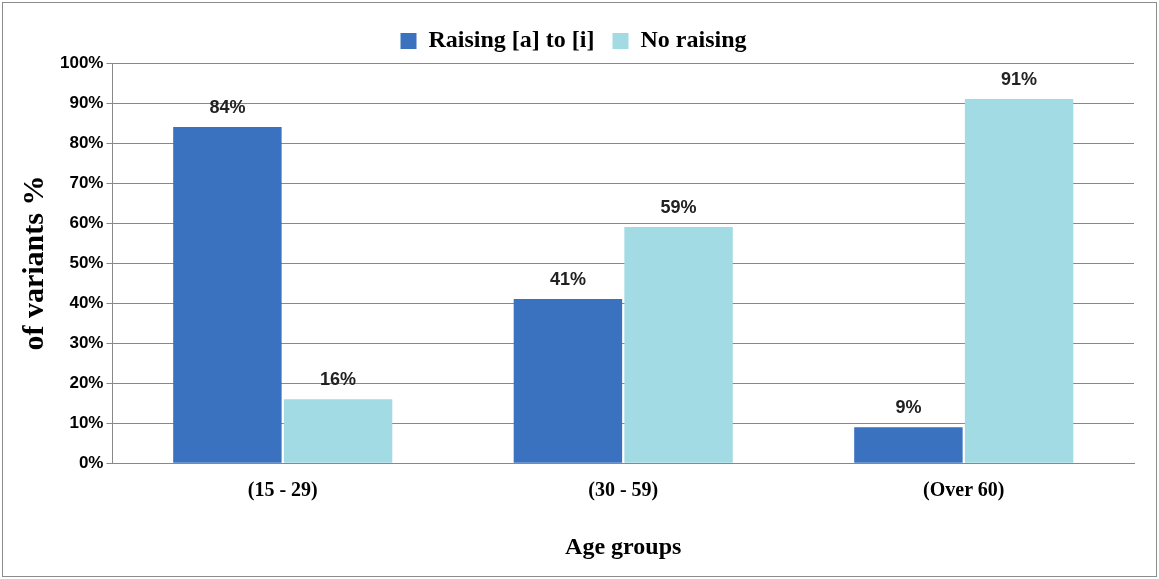  I want to click on y-tick-label: 60%, so click(86, 222).